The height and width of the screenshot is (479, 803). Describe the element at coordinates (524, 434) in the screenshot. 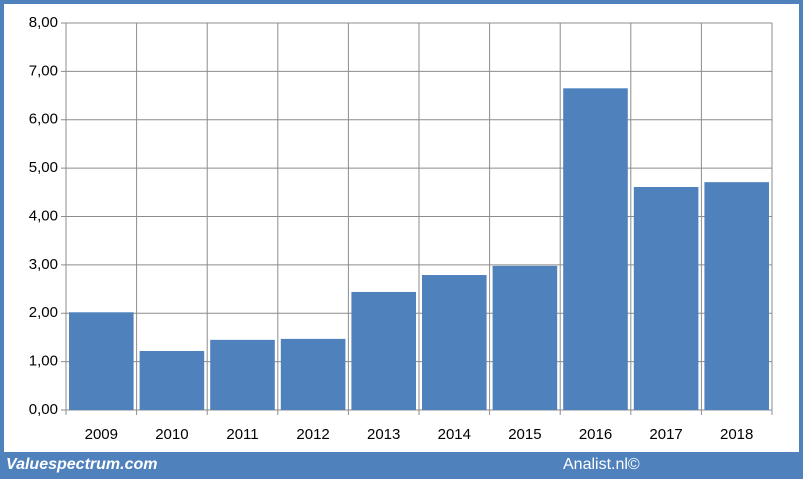

I see `x-tick-label: 2015` at that location.